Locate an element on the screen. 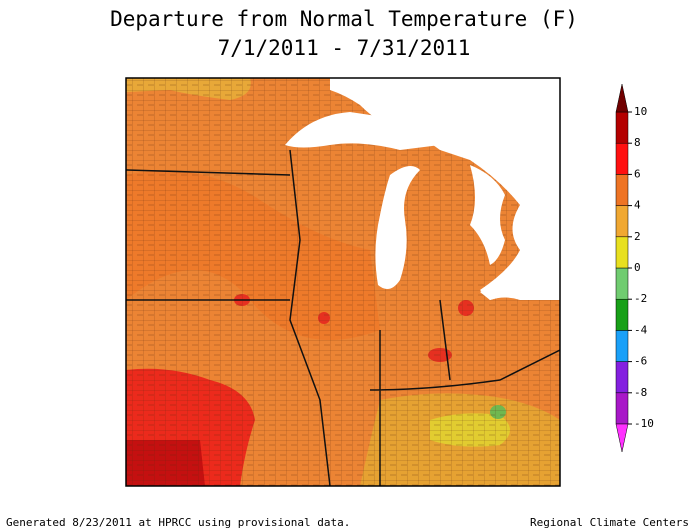  legend-tick-label: 10 is located at coordinates (640, 111).